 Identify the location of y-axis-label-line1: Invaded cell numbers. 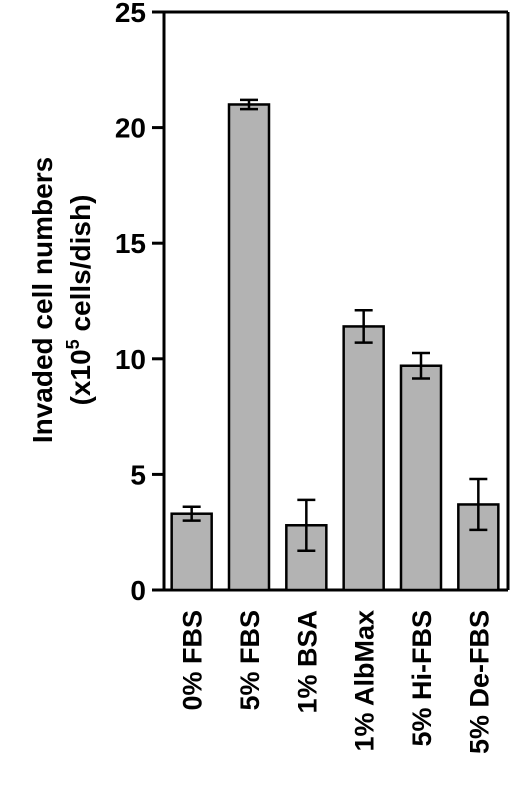
(42, 300).